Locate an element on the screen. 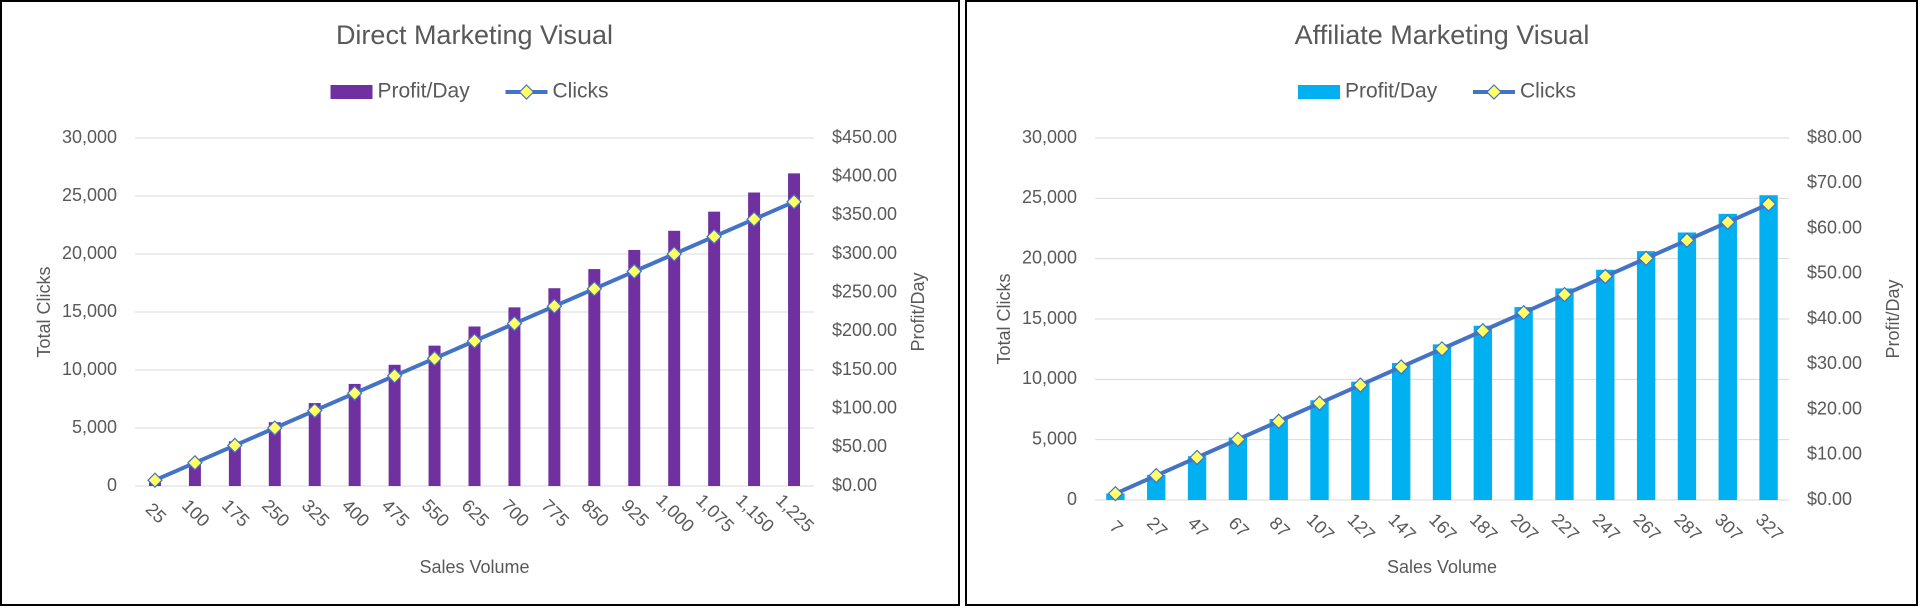 The width and height of the screenshot is (1920, 608). y2-axis-title: Profit/Day is located at coordinates (1893, 318).